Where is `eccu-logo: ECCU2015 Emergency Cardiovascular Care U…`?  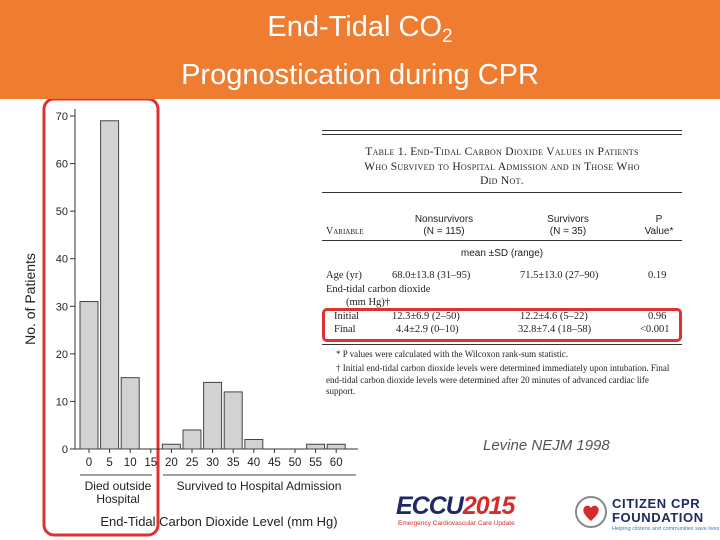 eccu-logo: ECCU2015 Emergency Cardiovascular Care U… is located at coordinates (466, 512).